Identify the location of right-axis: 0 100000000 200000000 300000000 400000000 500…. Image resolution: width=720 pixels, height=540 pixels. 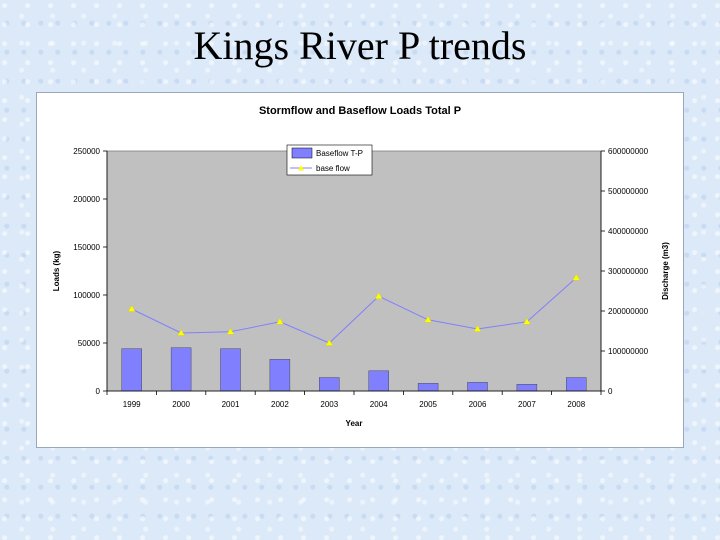
(624, 271).